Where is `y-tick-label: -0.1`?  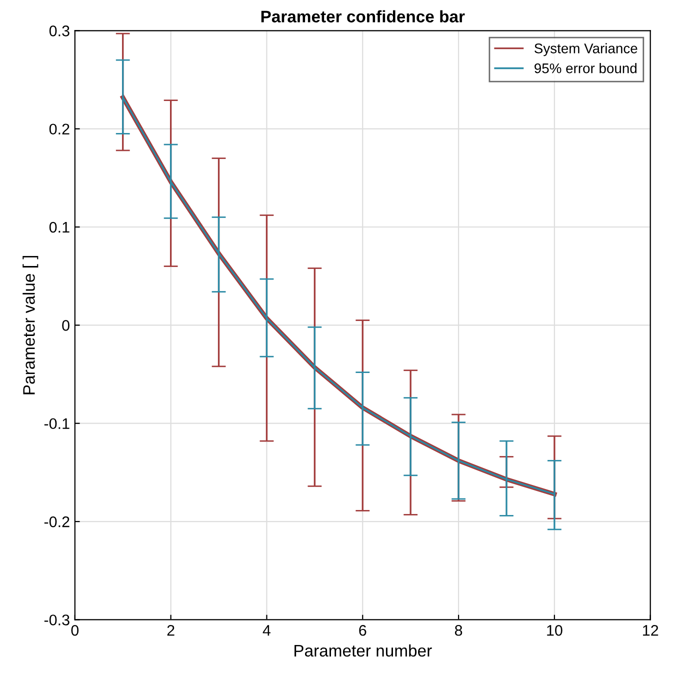 y-tick-label: -0.1 is located at coordinates (57, 424).